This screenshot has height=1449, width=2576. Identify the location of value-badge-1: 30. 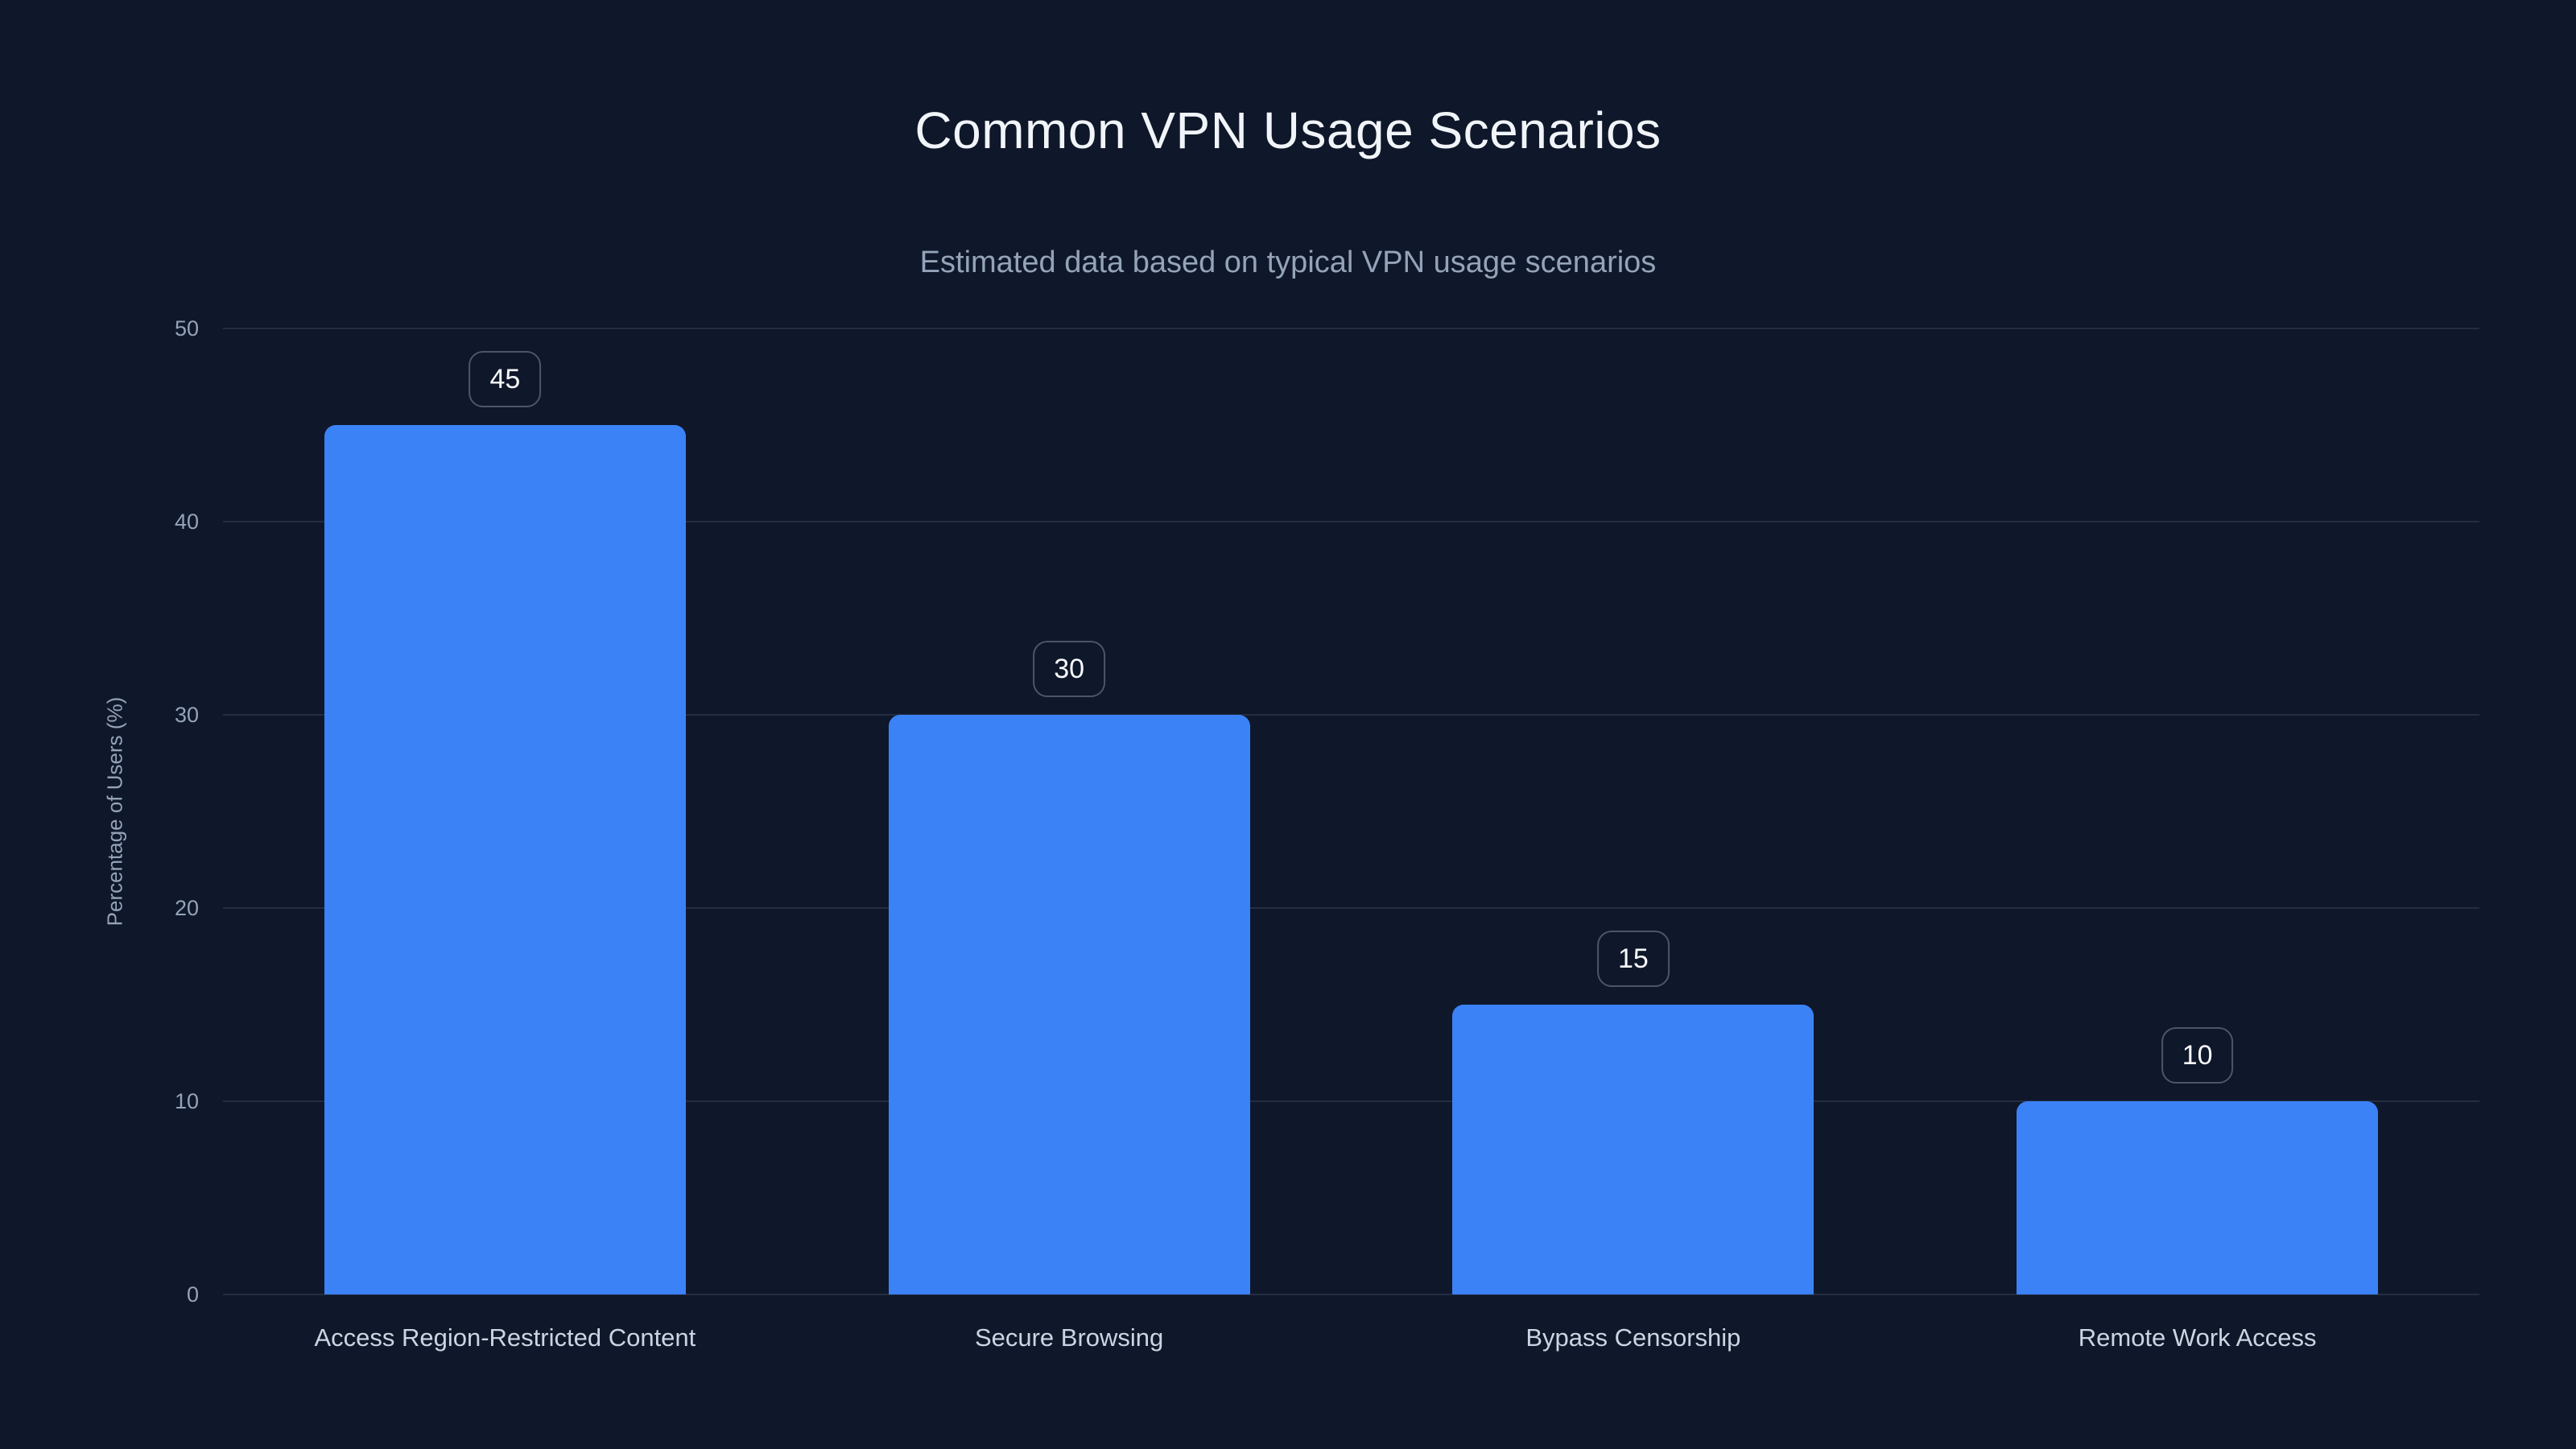
(1069, 669).